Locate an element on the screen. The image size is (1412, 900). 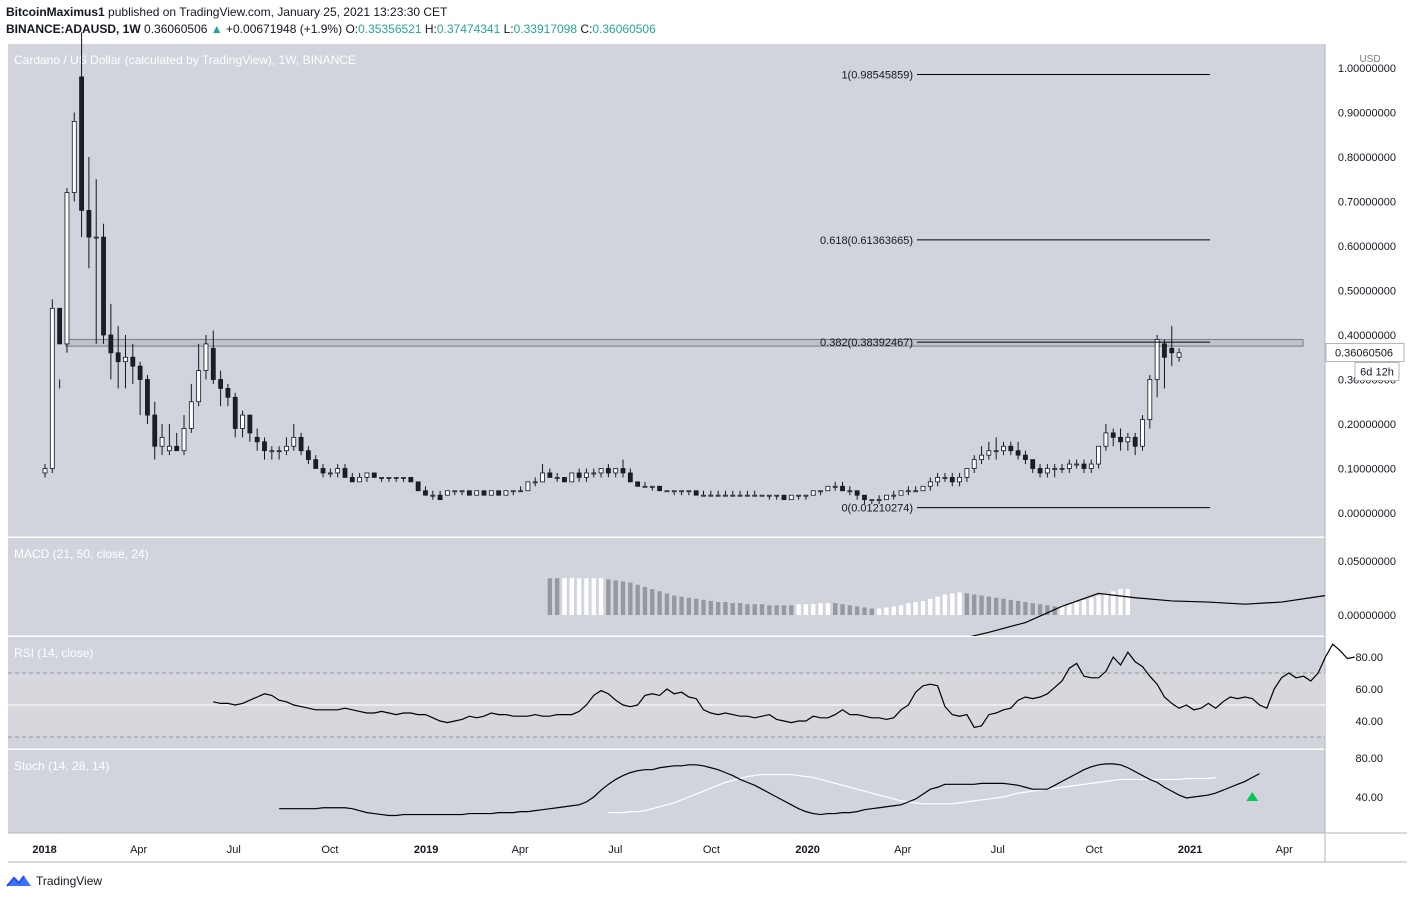
macd-tick-label: 0.05000000 is located at coordinates (1367, 562).